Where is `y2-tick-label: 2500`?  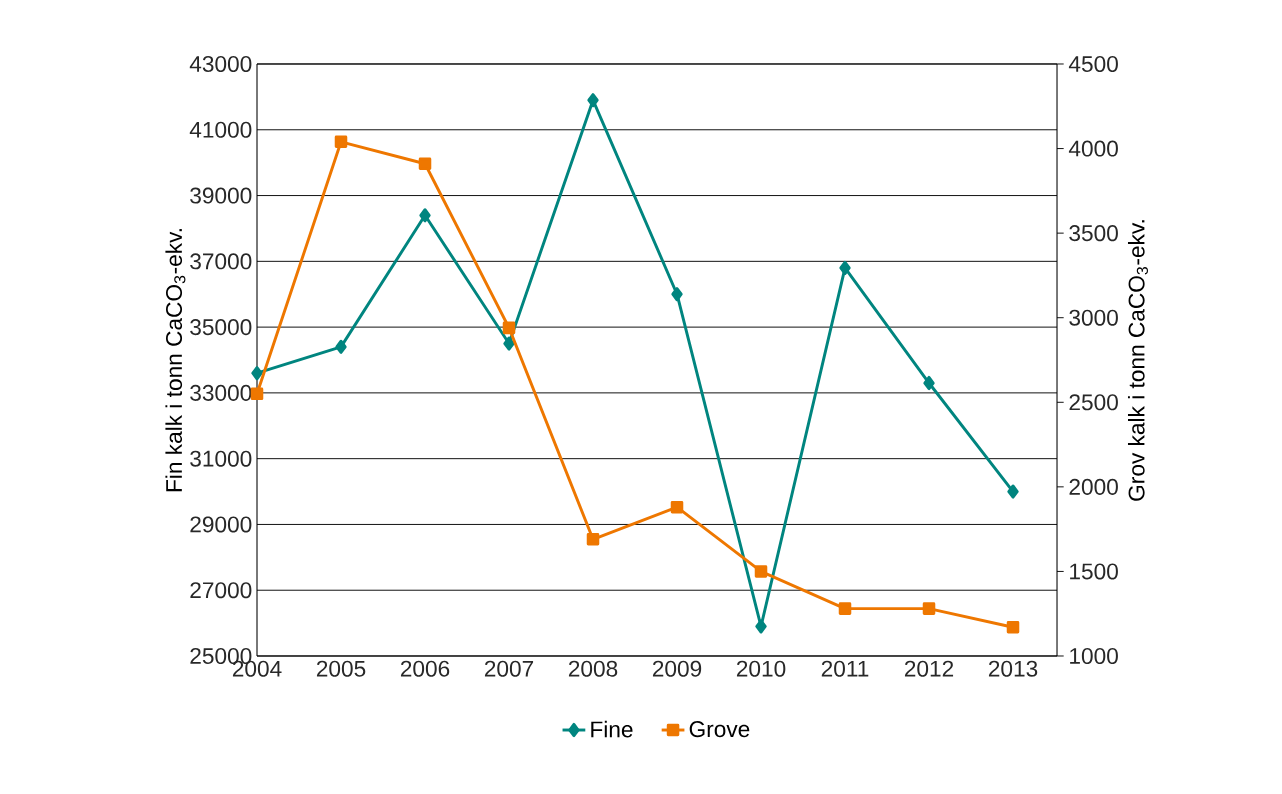 y2-tick-label: 2500 is located at coordinates (1093, 402).